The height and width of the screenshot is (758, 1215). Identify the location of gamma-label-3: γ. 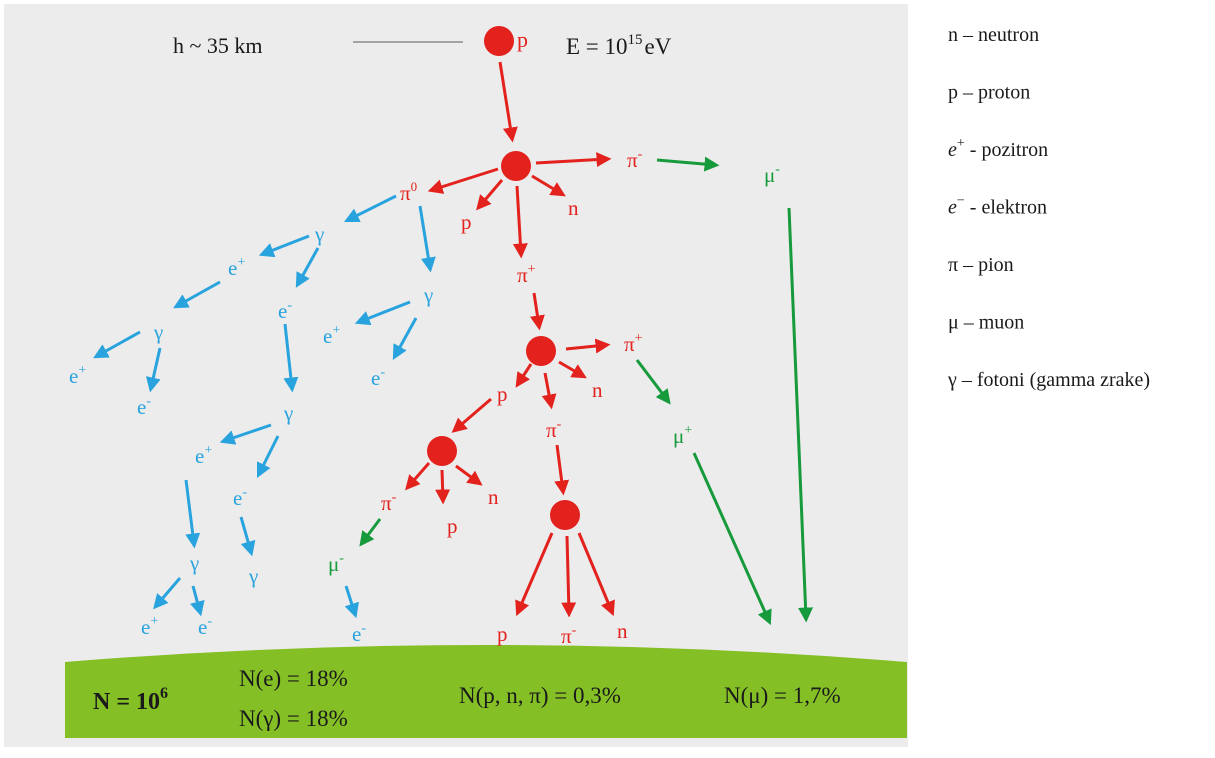
(158, 332).